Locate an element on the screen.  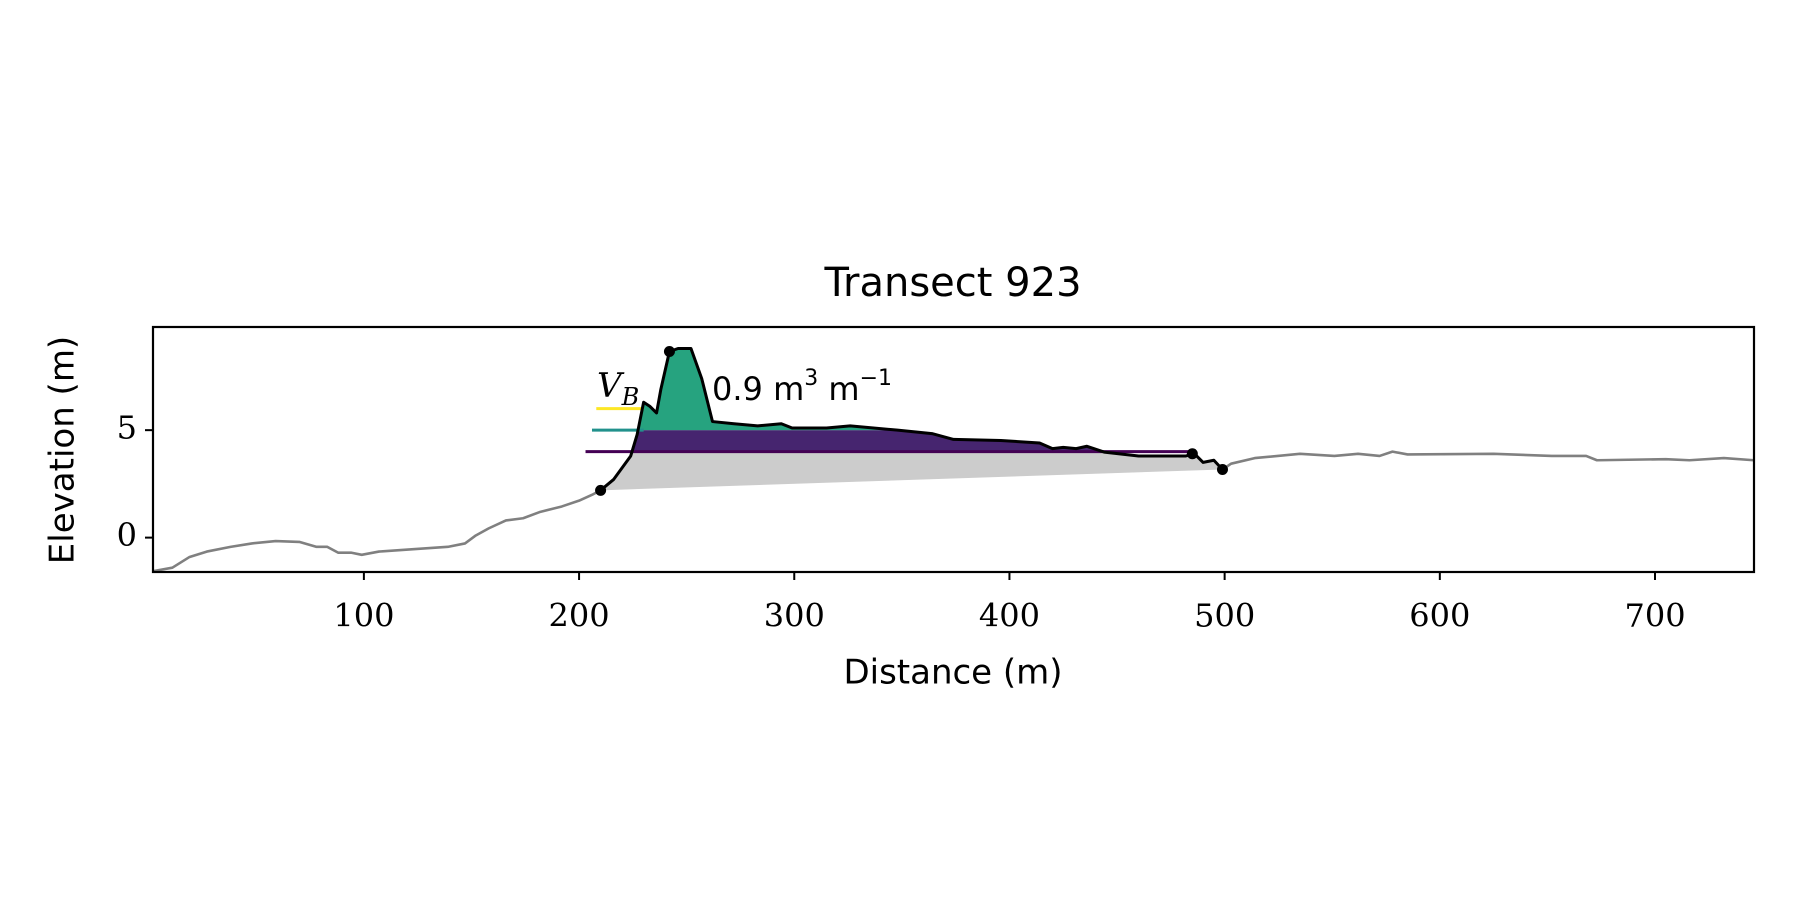
chart-title: Transect 923 is located at coordinates (952, 283).